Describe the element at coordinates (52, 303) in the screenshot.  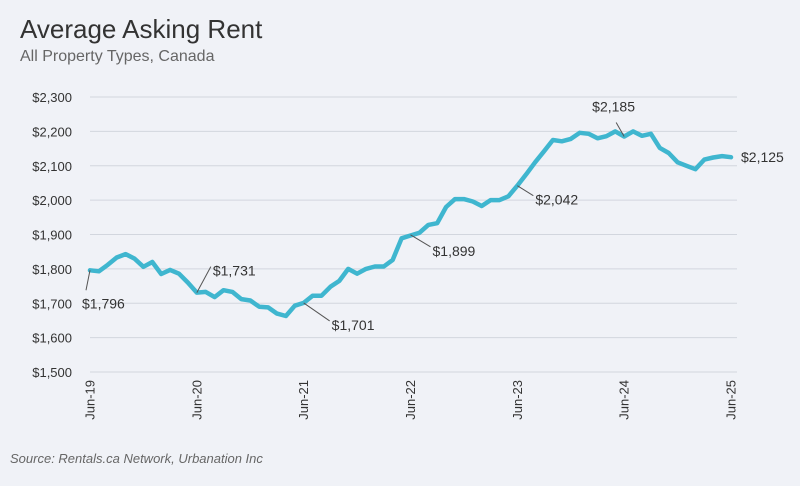
I see `y-tick-label: $1,700` at that location.